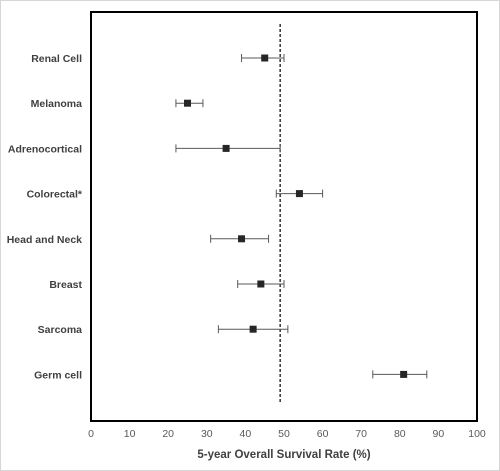 This screenshot has height=471, width=500. What do you see at coordinates (400, 434) in the screenshot?
I see `x-tick-label: 80` at bounding box center [400, 434].